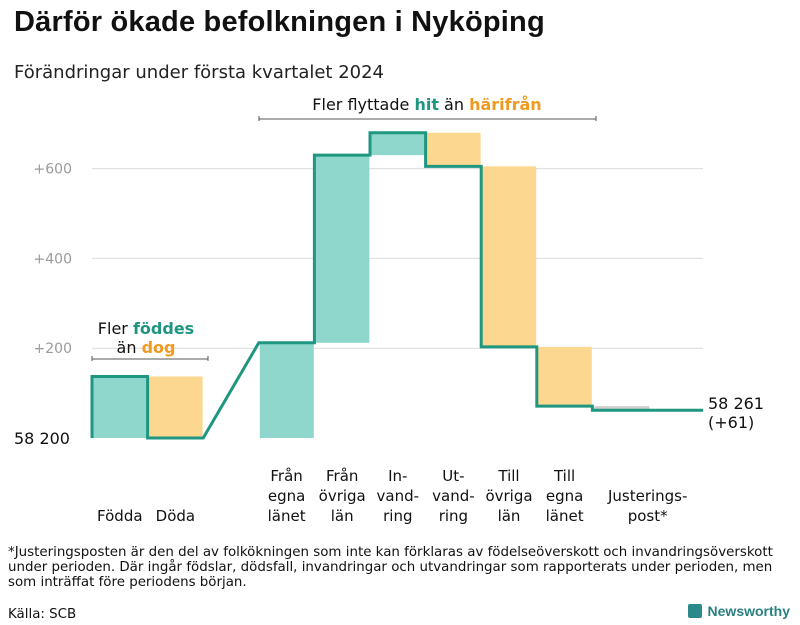 The image size is (800, 625). I want to click on x-category-label: post*, so click(648, 516).